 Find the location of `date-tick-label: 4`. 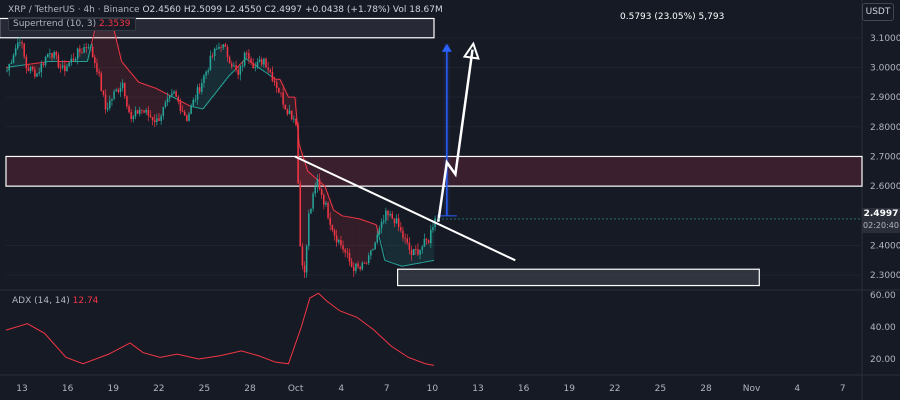

date-tick-label: 4 is located at coordinates (341, 389).